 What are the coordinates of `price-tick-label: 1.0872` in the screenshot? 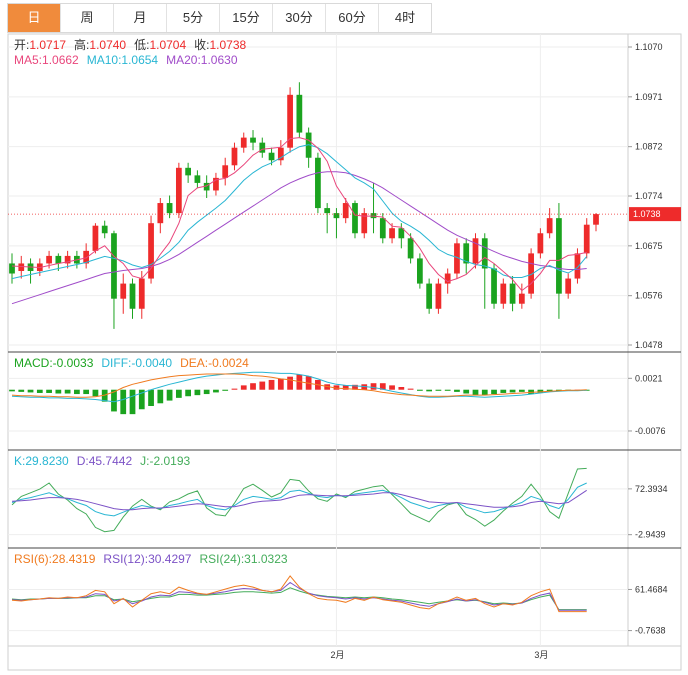 It's located at (649, 147).